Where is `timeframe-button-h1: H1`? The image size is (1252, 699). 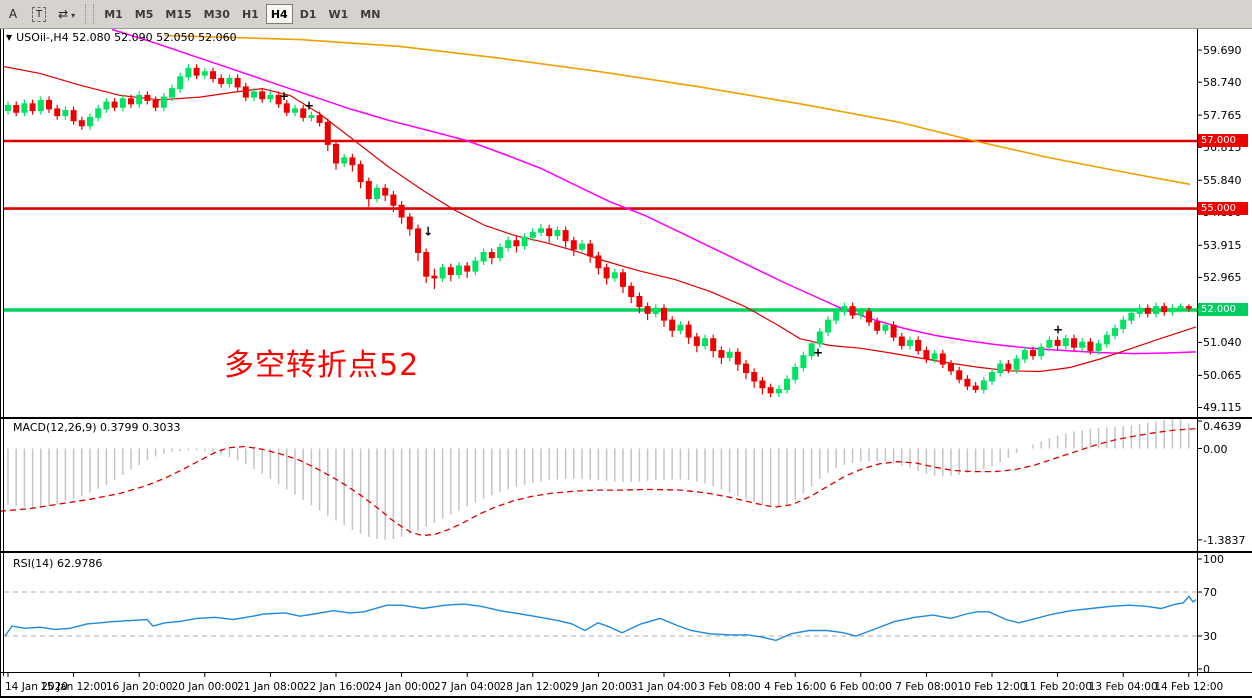 timeframe-button-h1: H1 is located at coordinates (250, 14).